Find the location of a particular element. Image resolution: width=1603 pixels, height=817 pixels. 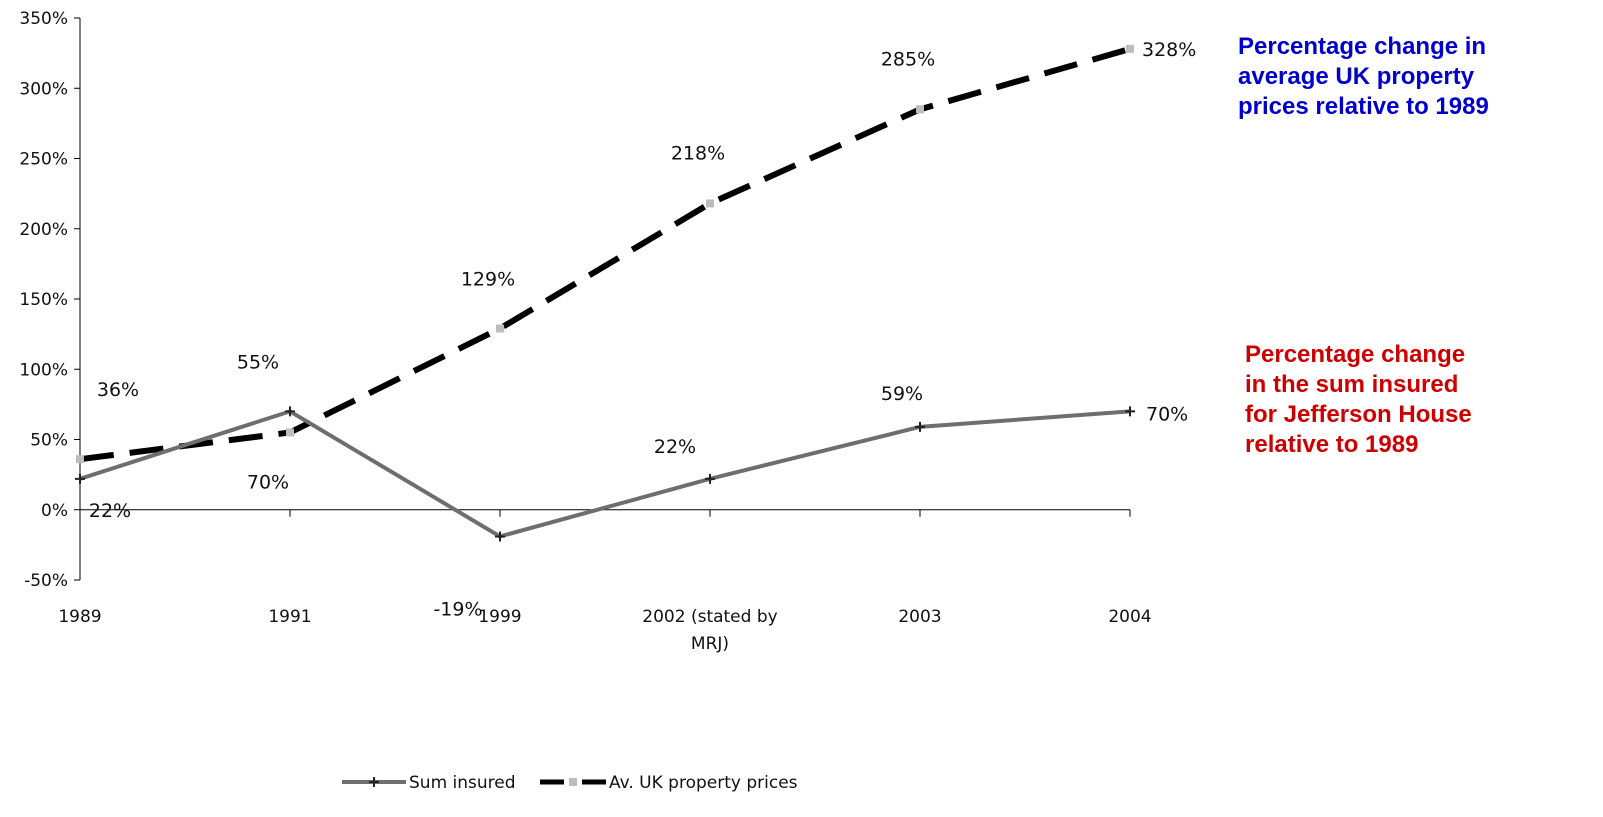

annotation-line: in the sum insured is located at coordinates (1352, 384).